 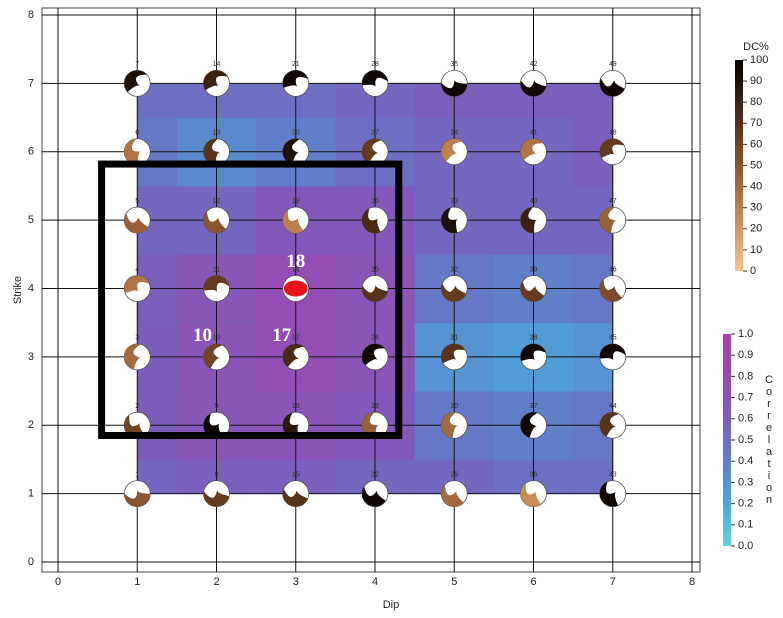 What do you see at coordinates (375, 269) in the screenshot?
I see `point-number: 25` at bounding box center [375, 269].